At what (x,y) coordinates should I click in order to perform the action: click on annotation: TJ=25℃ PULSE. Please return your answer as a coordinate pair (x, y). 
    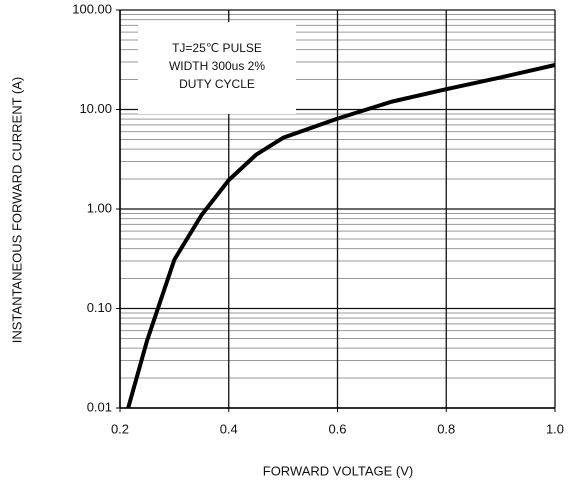
    Looking at the image, I should click on (217, 48).